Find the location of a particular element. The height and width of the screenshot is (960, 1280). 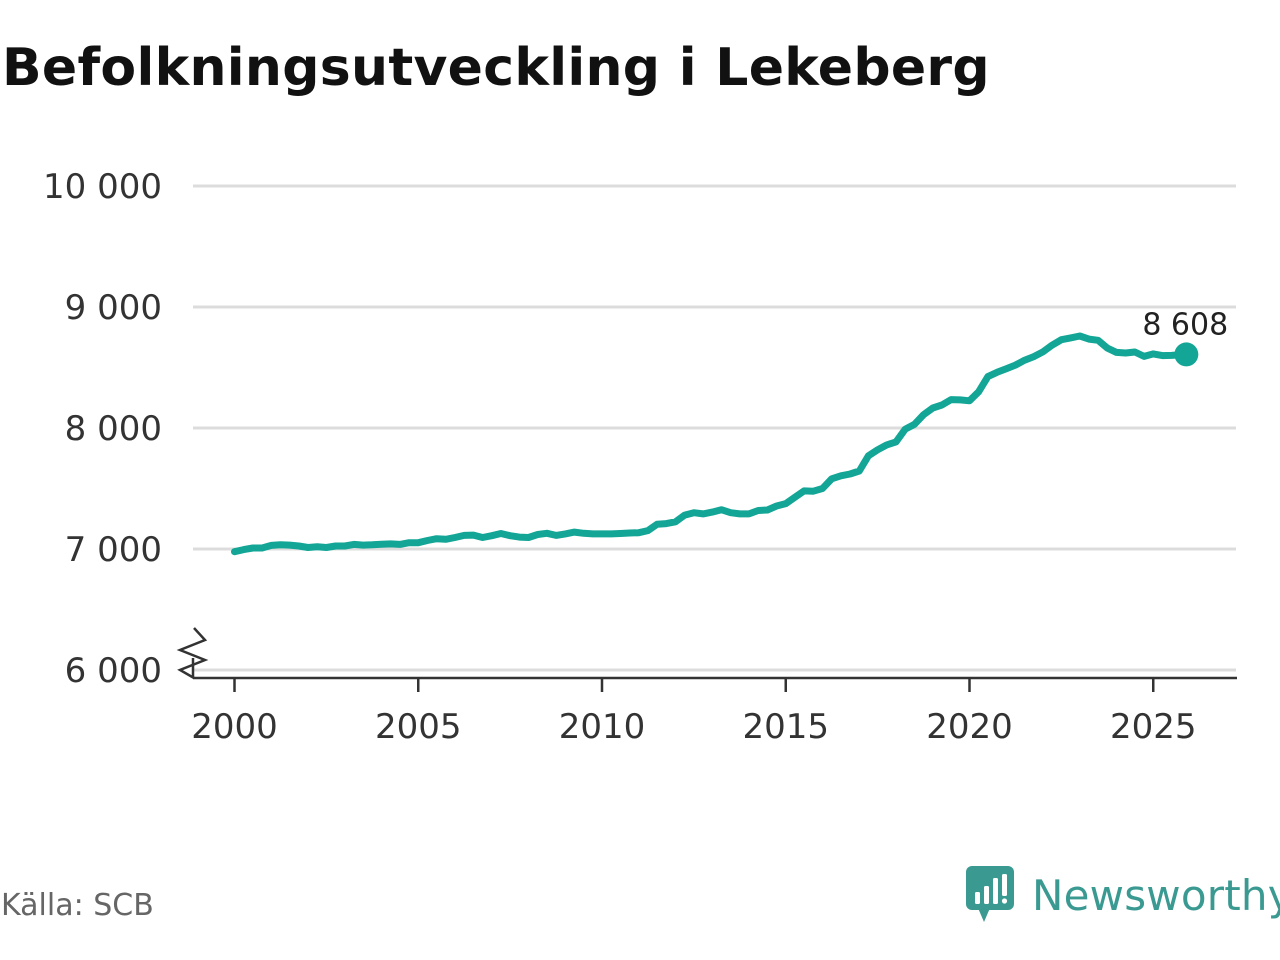

x-axis-ticks: 2000 2005 2010 2015 2020 2025 is located at coordinates (694, 712).